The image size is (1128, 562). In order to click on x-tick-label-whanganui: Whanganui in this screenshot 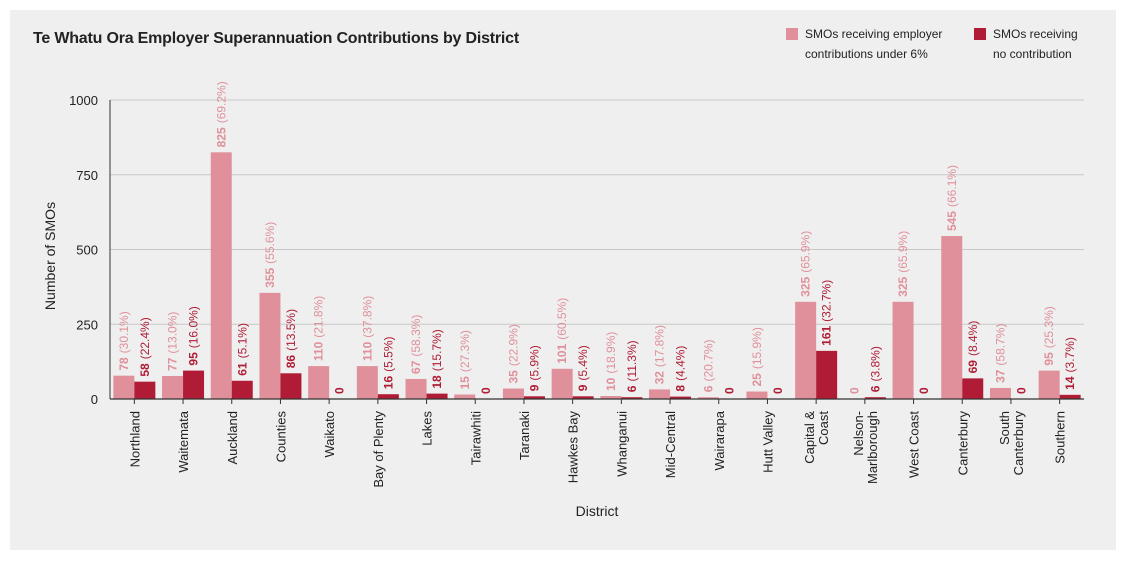, I will do `click(621, 444)`.